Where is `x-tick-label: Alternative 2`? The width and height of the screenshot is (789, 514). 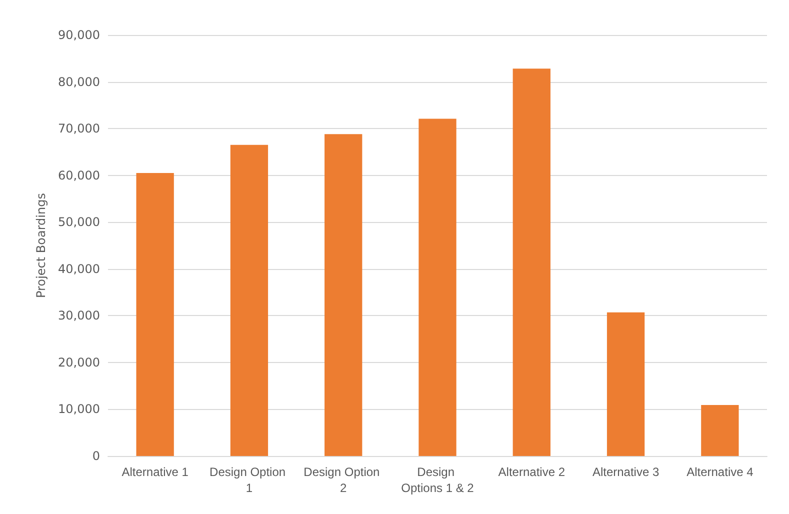
x-tick-label: Alternative 2 is located at coordinates (532, 472).